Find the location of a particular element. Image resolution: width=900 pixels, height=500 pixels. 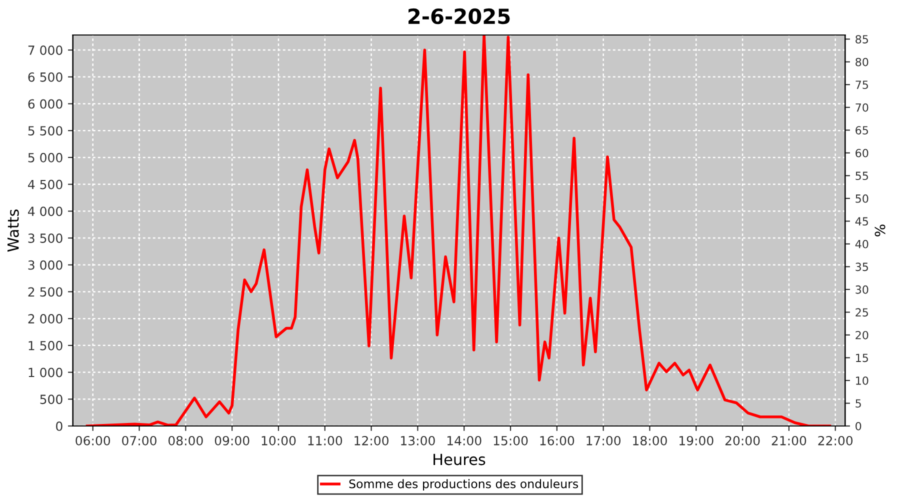

x-tick-label: 19:00 is located at coordinates (696, 441).